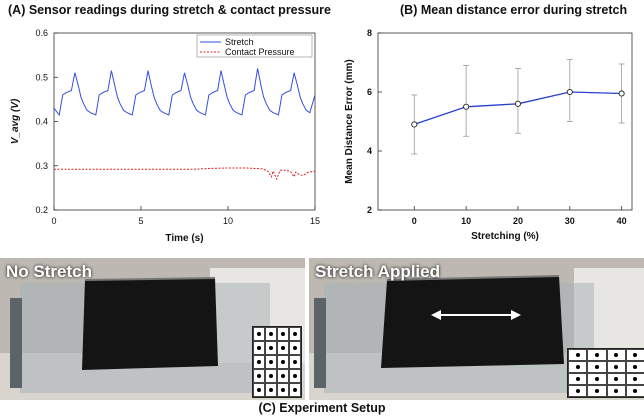 This screenshot has width=644, height=420. What do you see at coordinates (150, 279) in the screenshot?
I see `sensor-wire-edge` at bounding box center [150, 279].